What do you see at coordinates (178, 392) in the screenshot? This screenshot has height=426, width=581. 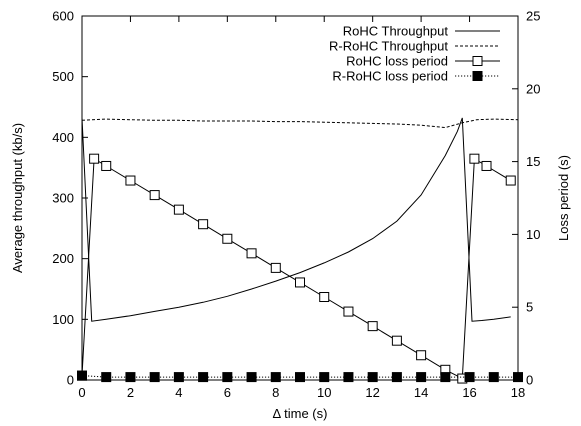 I see `x-tick-label: 4` at bounding box center [178, 392].